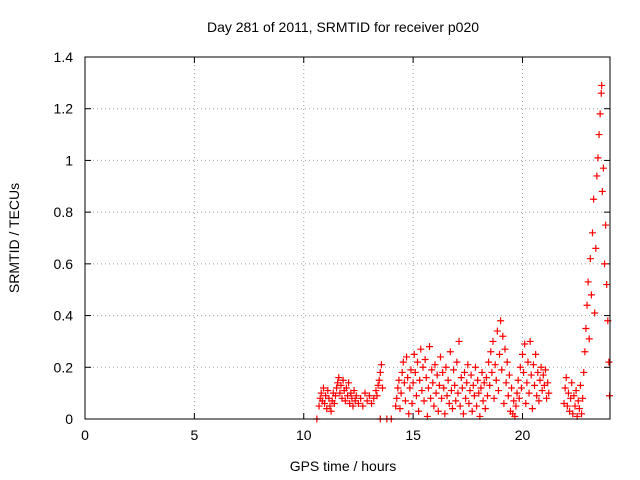 The image size is (640, 480). What do you see at coordinates (69, 419) in the screenshot?
I see `y-tick-label: 0` at bounding box center [69, 419].